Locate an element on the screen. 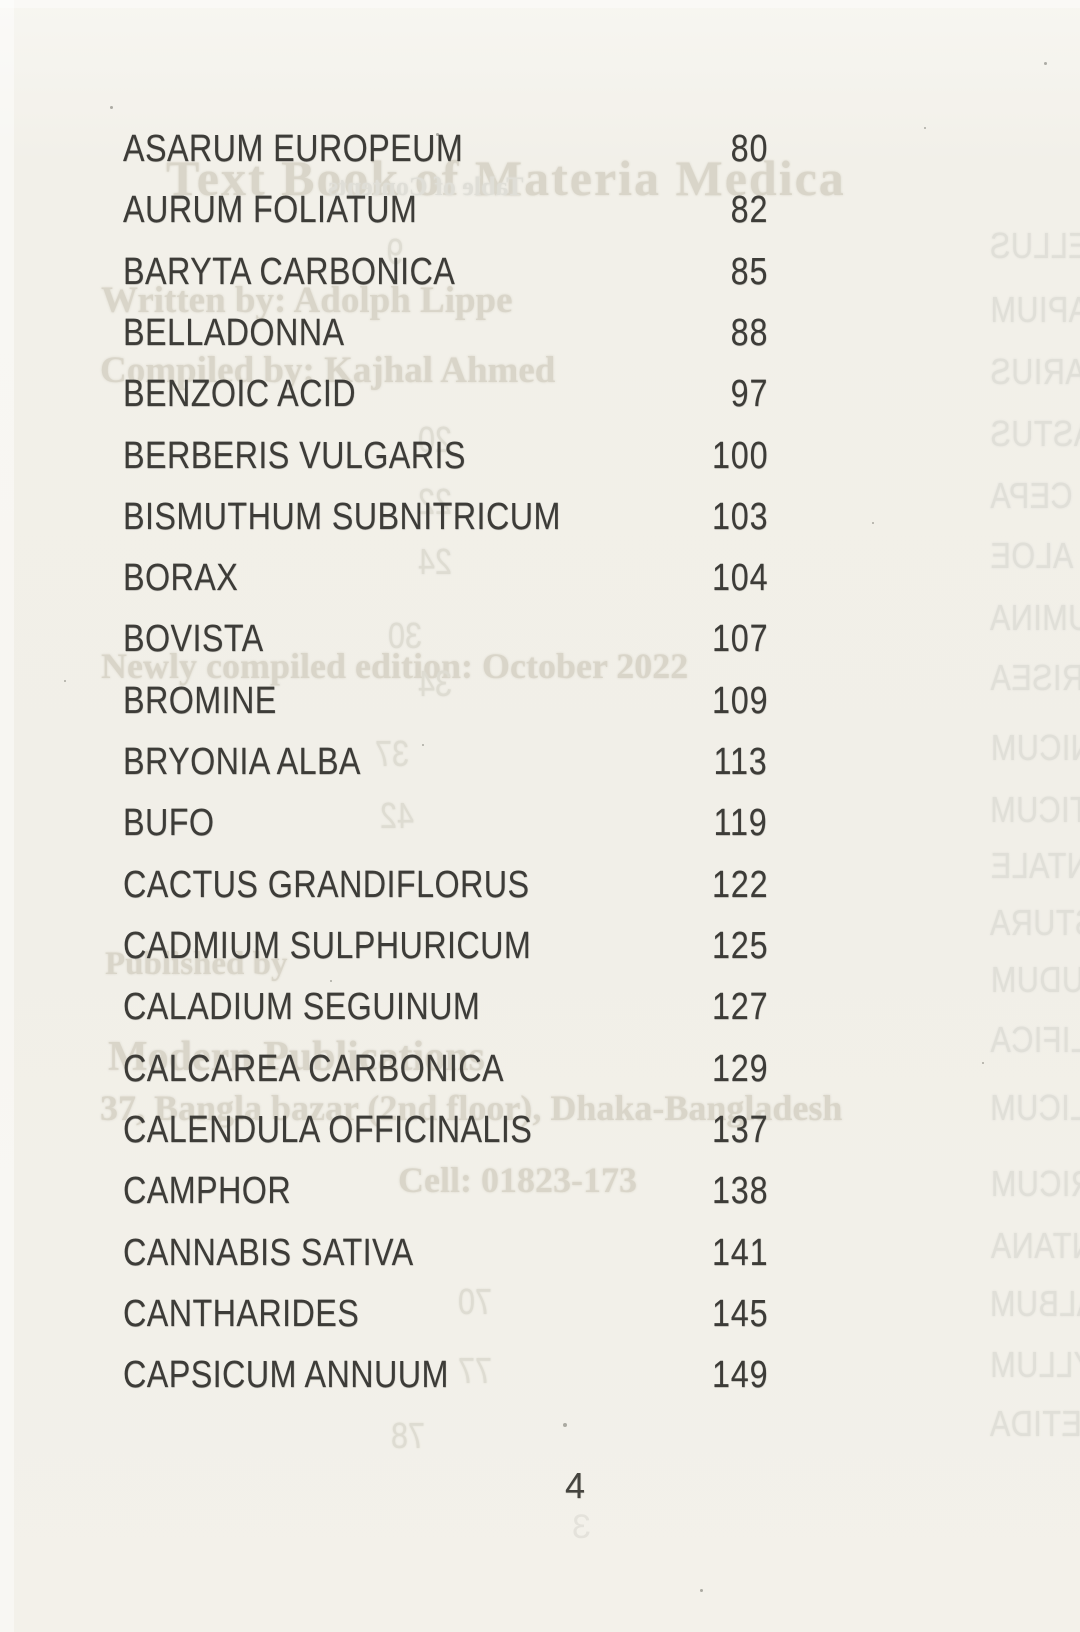  toc-row: CADMIUM SULPHURICUM 125 is located at coordinates (540, 949).